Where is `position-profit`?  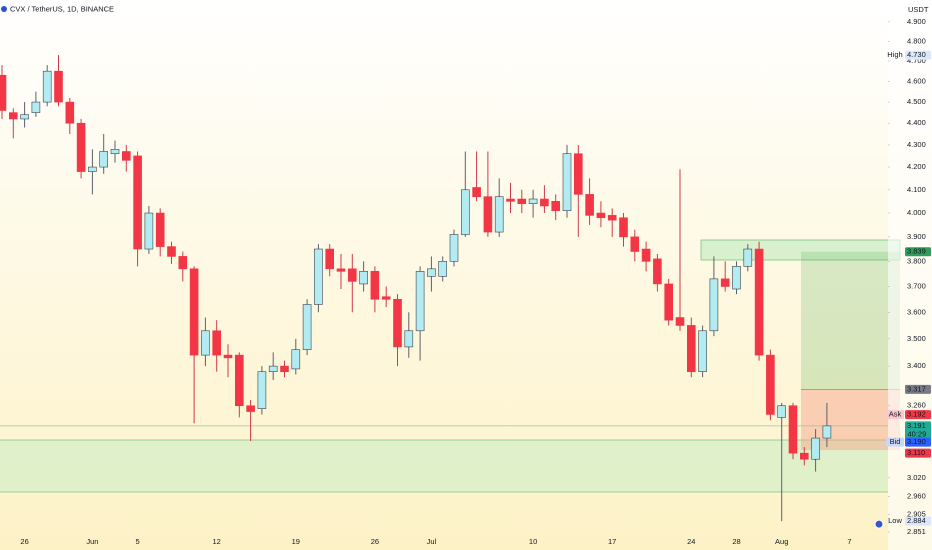 position-profit is located at coordinates (850, 320).